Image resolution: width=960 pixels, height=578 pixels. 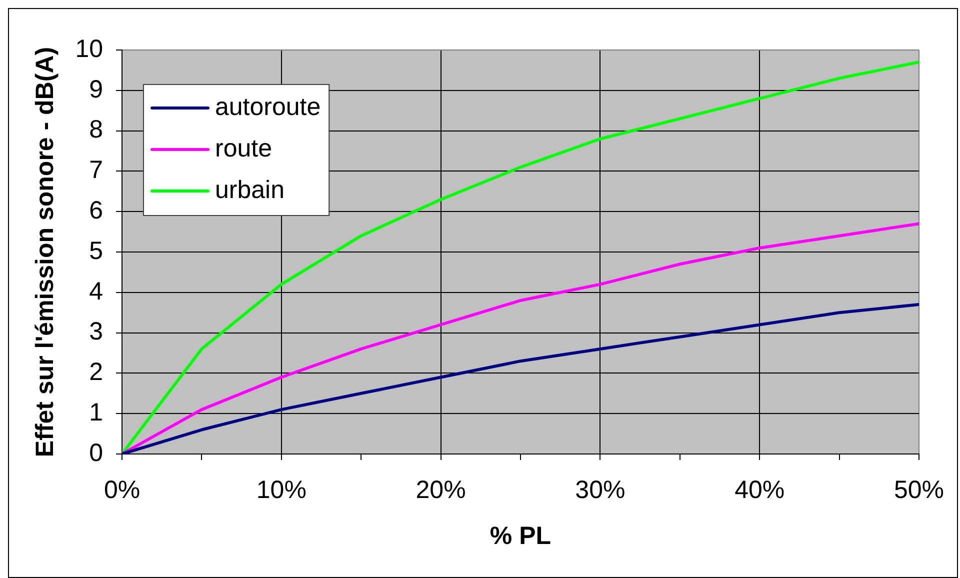 I want to click on y-tick-label: 0, so click(x=96, y=452).